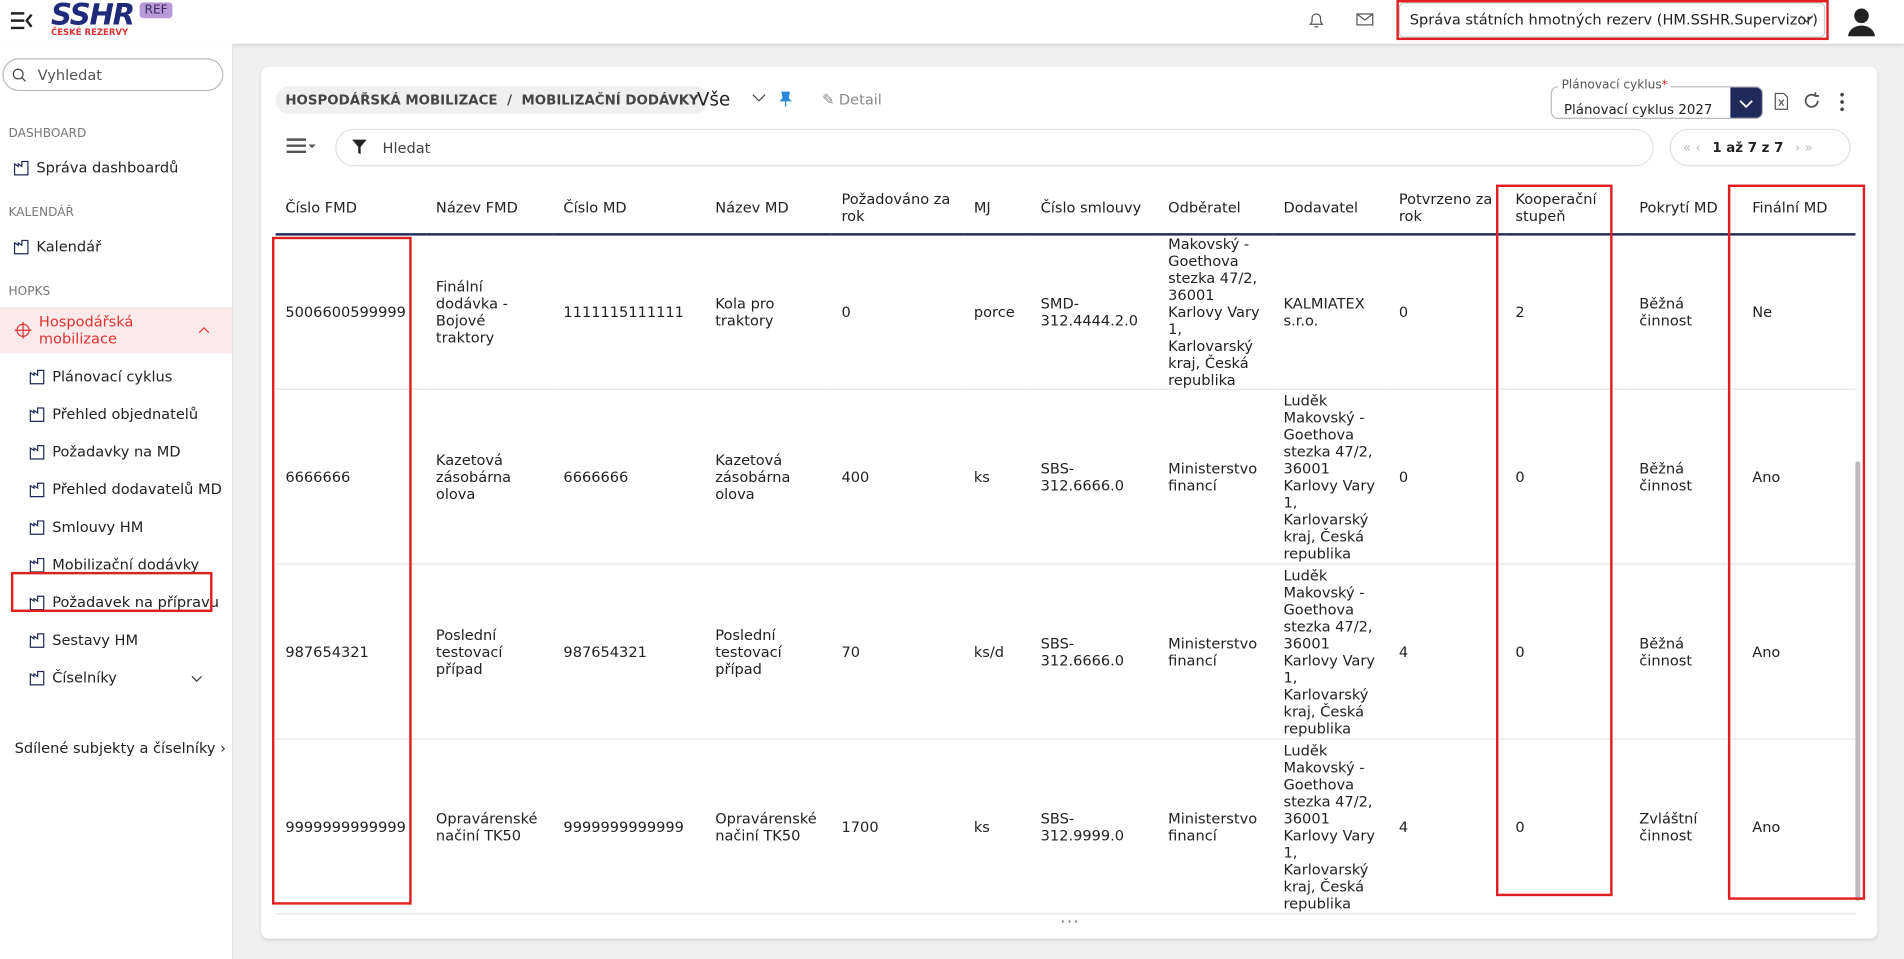  What do you see at coordinates (1686, 209) in the screenshot?
I see `column-header: Pokrytí MD` at bounding box center [1686, 209].